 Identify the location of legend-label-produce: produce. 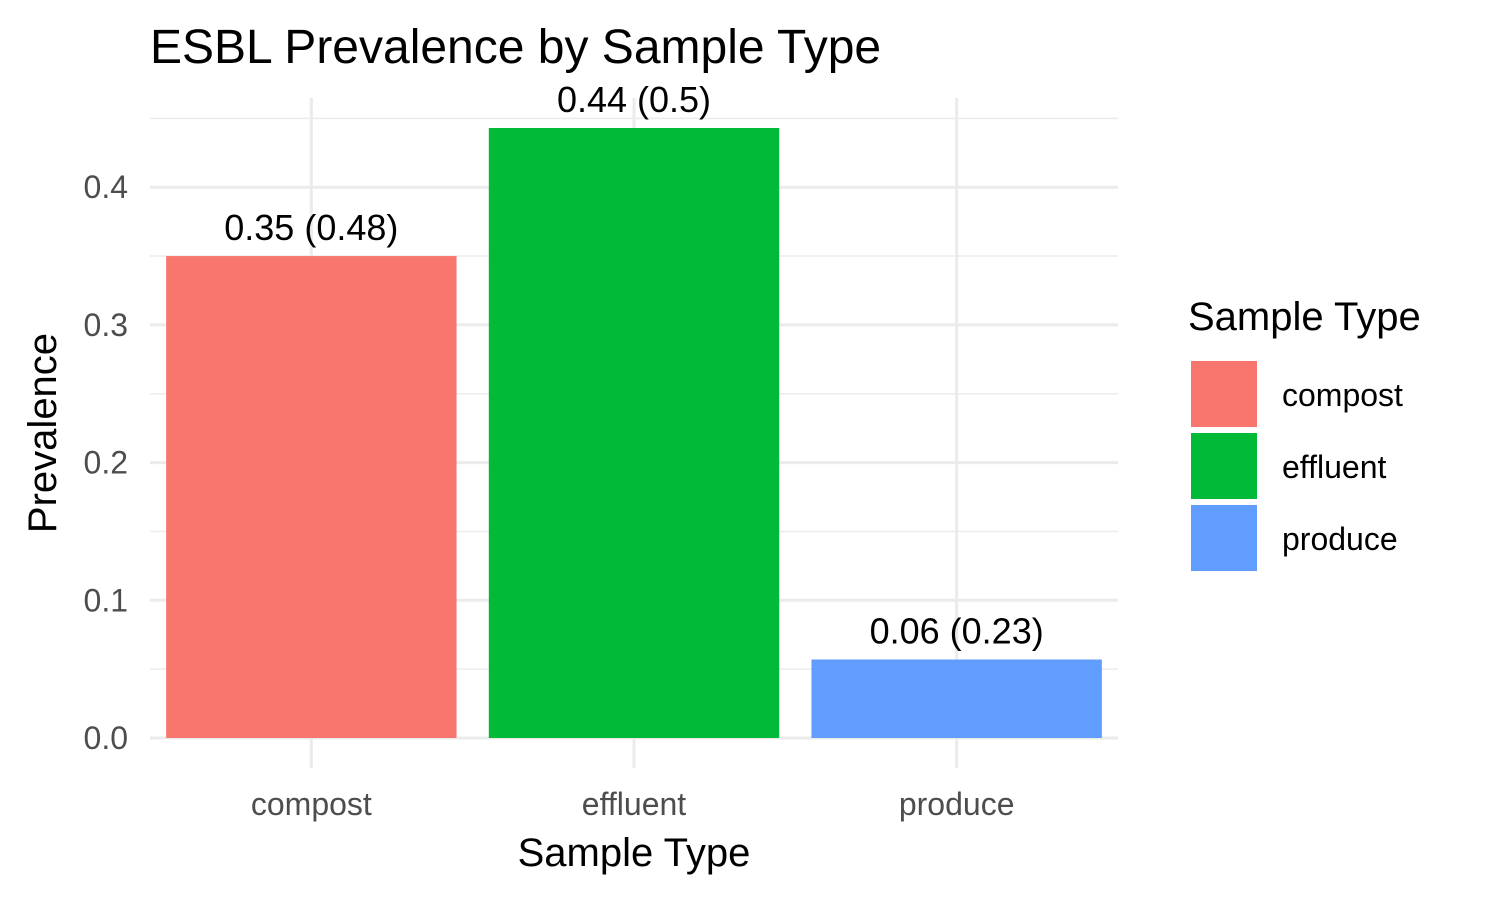
(1340, 539).